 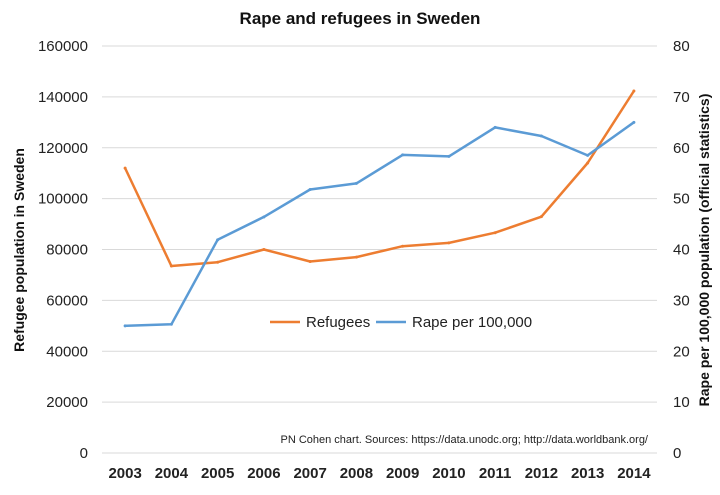 What do you see at coordinates (19, 250) in the screenshot?
I see `left-axis-title: Refugee population in Sweden` at bounding box center [19, 250].